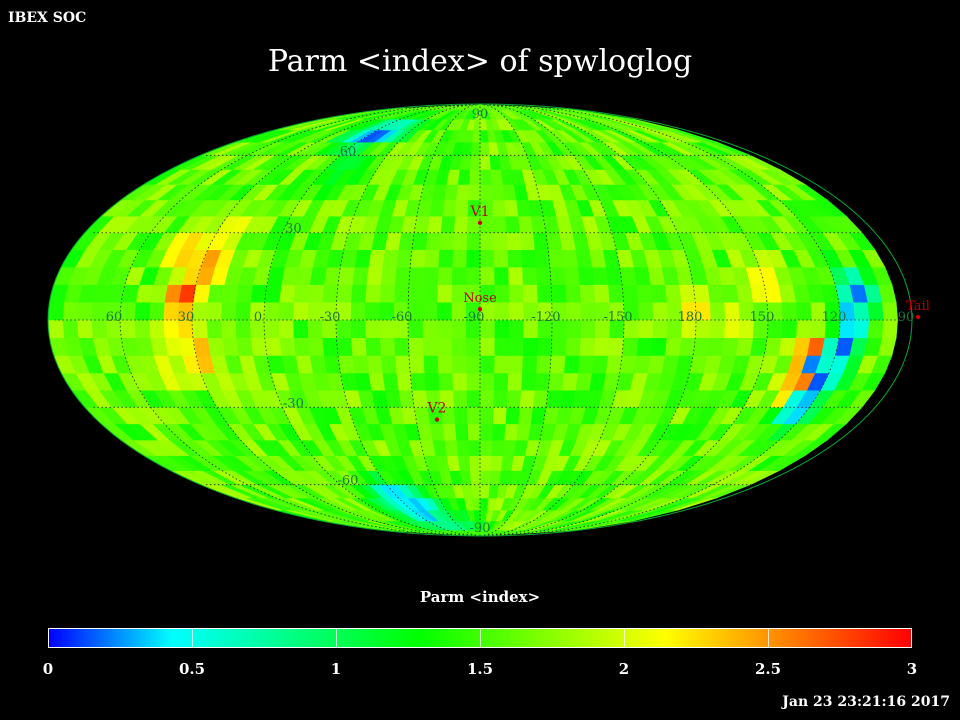  I want to click on lon-tick-label: -30, so click(330, 317).